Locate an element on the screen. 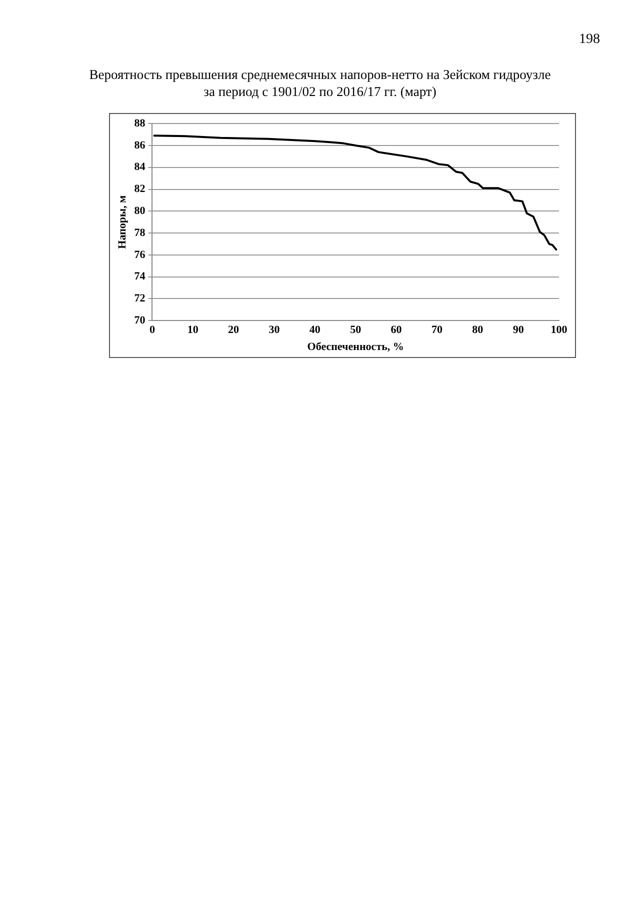 This screenshot has height=905, width=640. y-axis-title: Напоры, м is located at coordinates (122, 221).